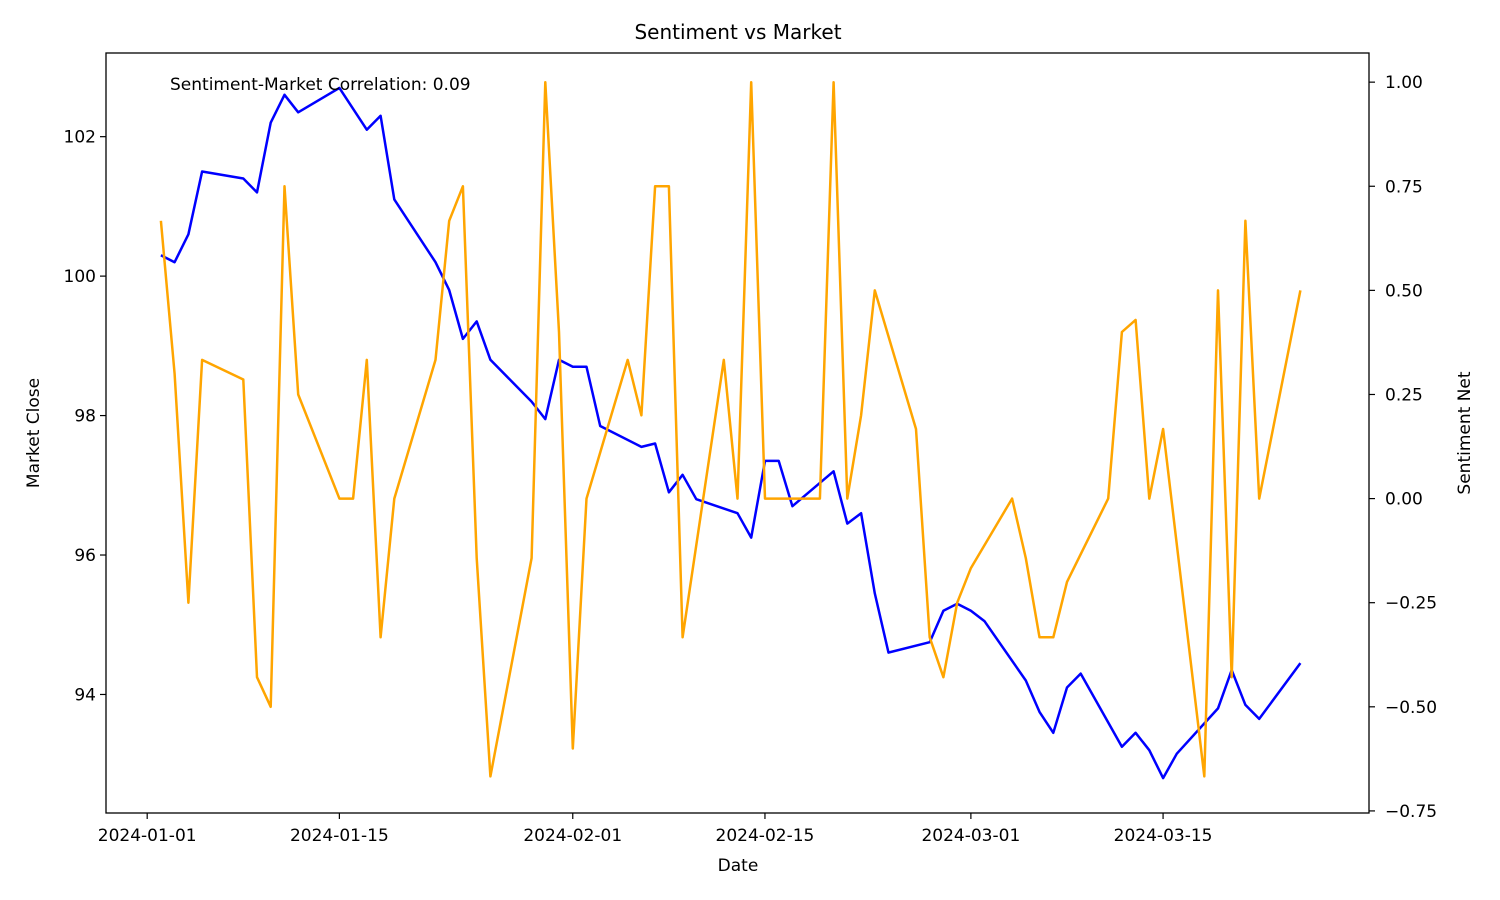 The width and height of the screenshot is (1500, 900). Describe the element at coordinates (320, 85) in the screenshot. I see `correlation-annotation: Sentiment-Market Correlation: 0.09` at that location.